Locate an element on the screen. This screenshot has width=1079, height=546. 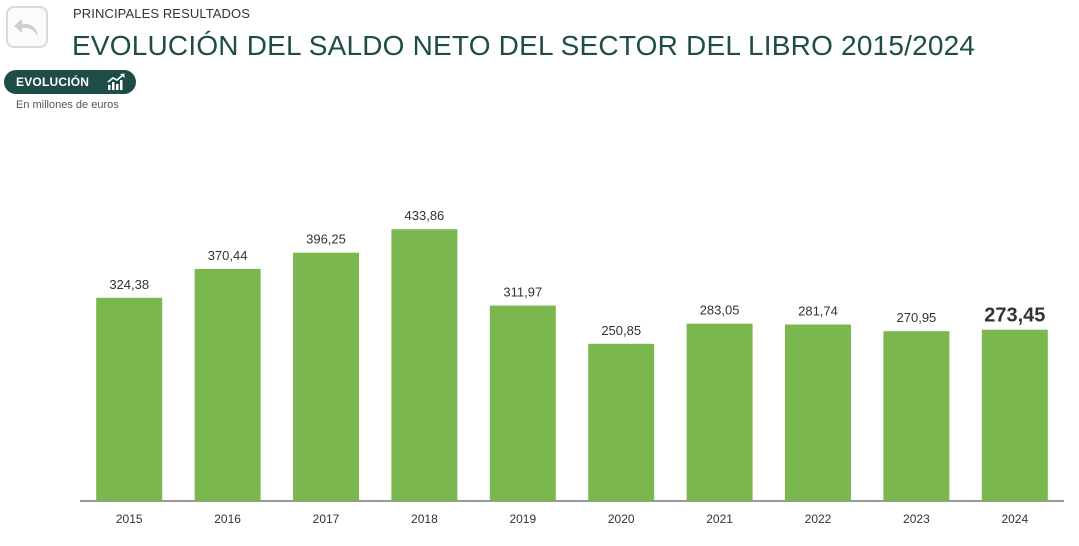
bar-2022 is located at coordinates (818, 412).